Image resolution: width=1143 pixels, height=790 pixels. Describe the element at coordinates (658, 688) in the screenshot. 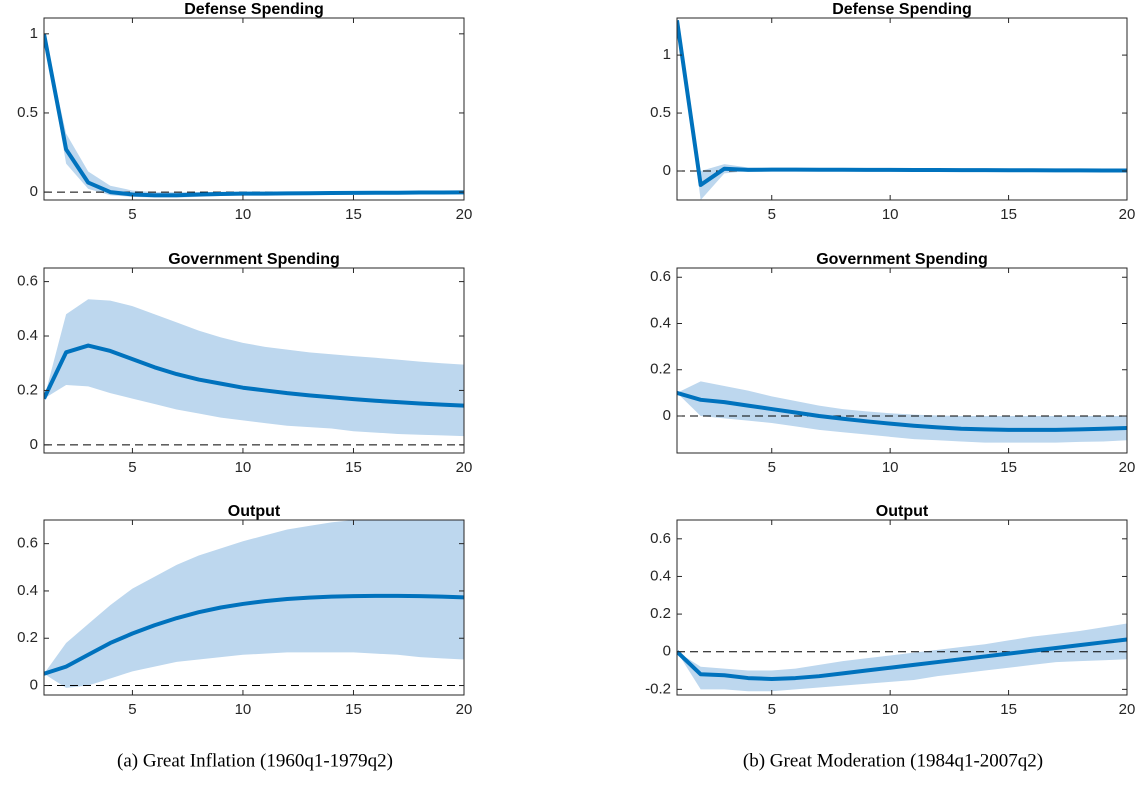

I see `y-tick-label: -0.2` at that location.